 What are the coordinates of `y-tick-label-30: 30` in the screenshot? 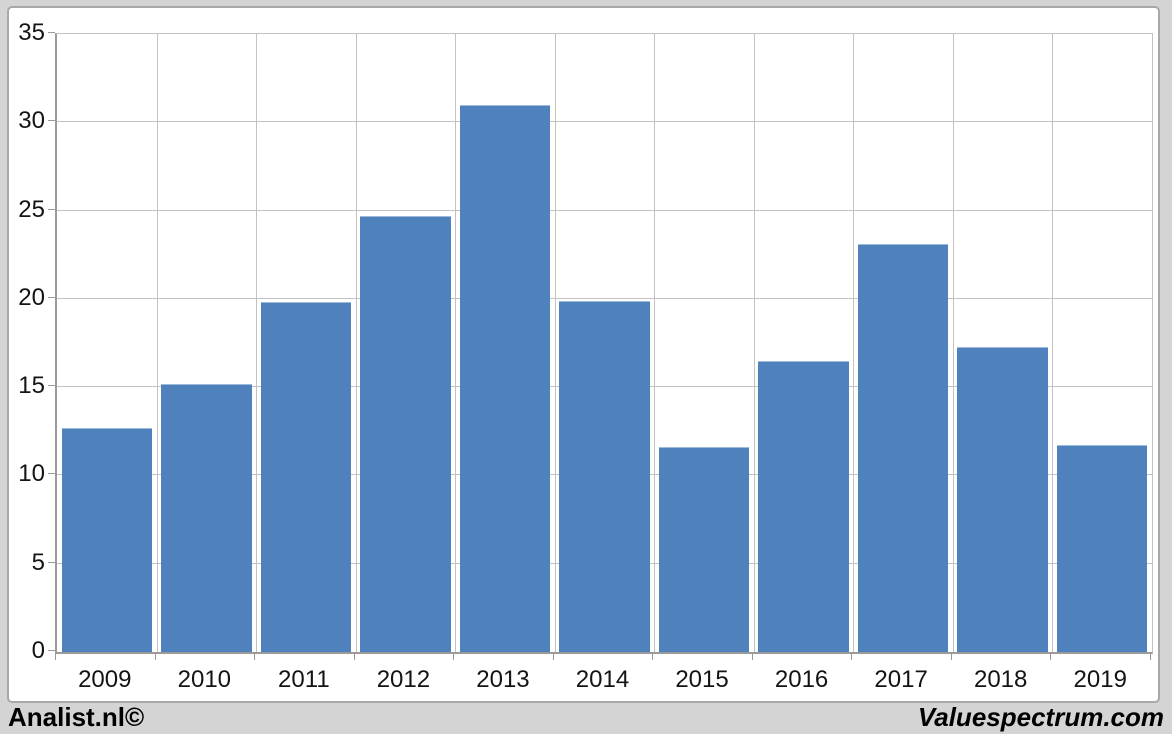 It's located at (31, 121).